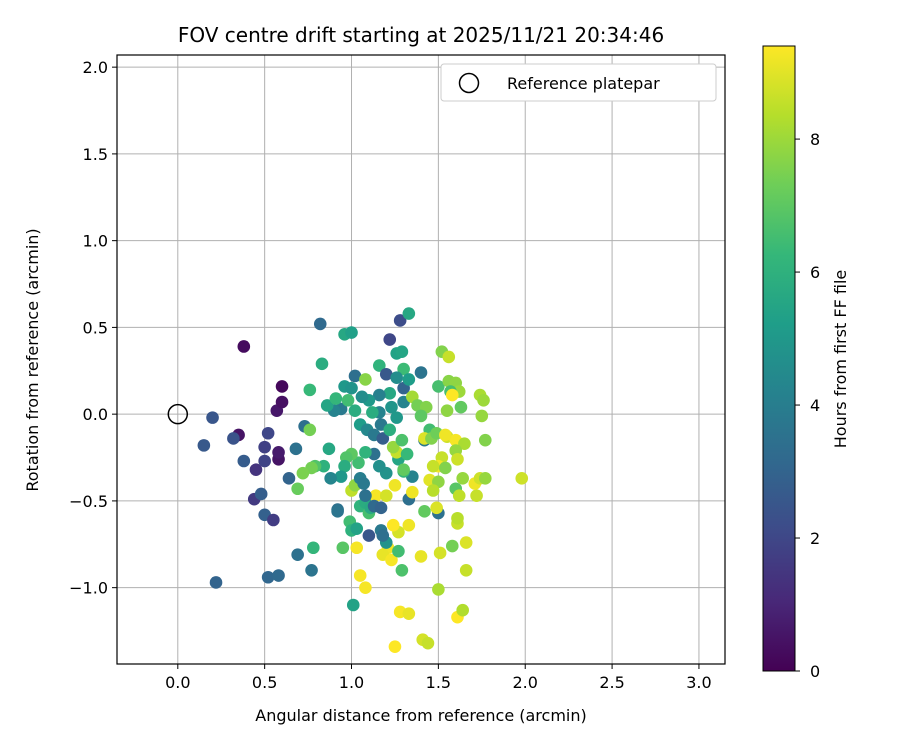  Describe the element at coordinates (469, 83) in the screenshot. I see `legend-marker-icon` at that location.